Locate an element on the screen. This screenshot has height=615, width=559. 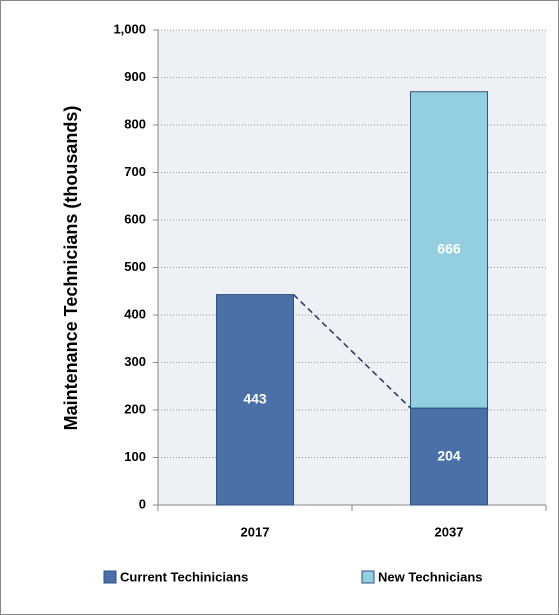
y-tick-label: 600 is located at coordinates (135, 218).